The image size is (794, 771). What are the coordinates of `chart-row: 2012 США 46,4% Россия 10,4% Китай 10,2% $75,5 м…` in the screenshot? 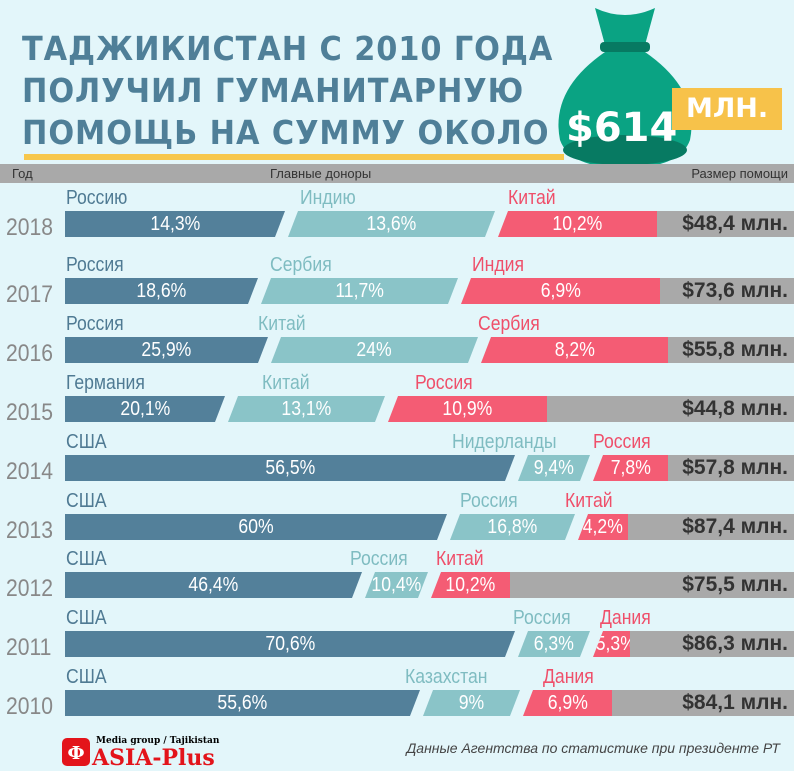 It's located at (397, 583).